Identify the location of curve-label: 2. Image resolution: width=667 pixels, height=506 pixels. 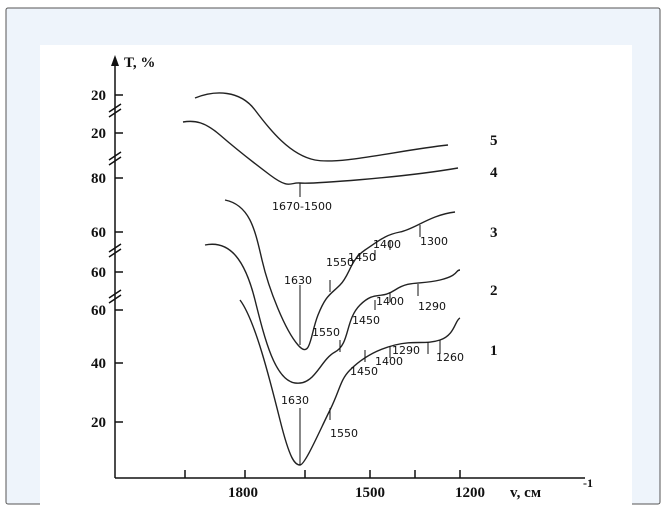
(494, 291).